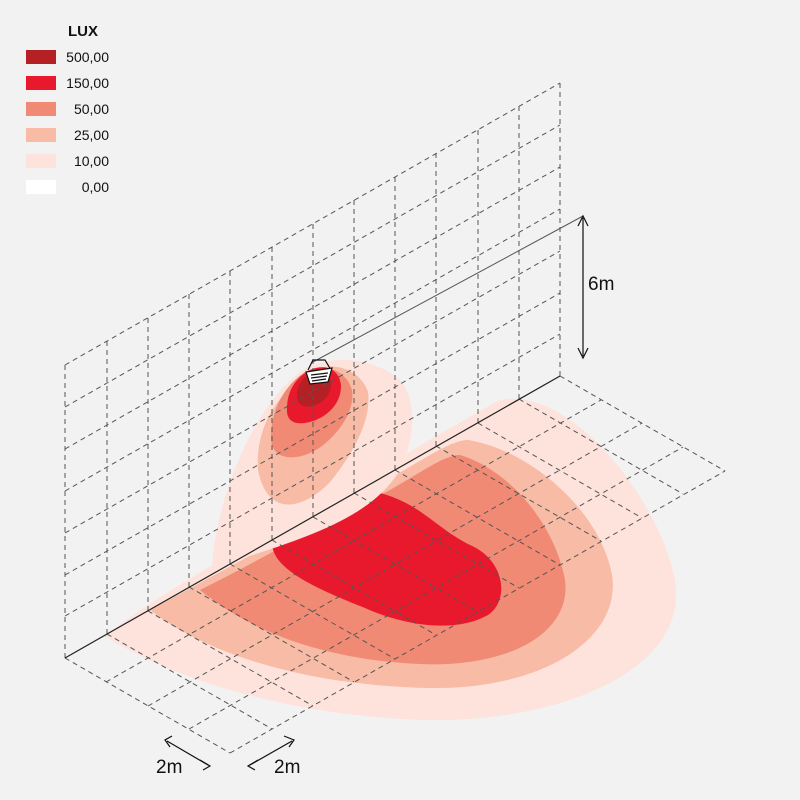  What do you see at coordinates (169, 767) in the screenshot?
I see `grid-x-dimension-label: 2m` at bounding box center [169, 767].